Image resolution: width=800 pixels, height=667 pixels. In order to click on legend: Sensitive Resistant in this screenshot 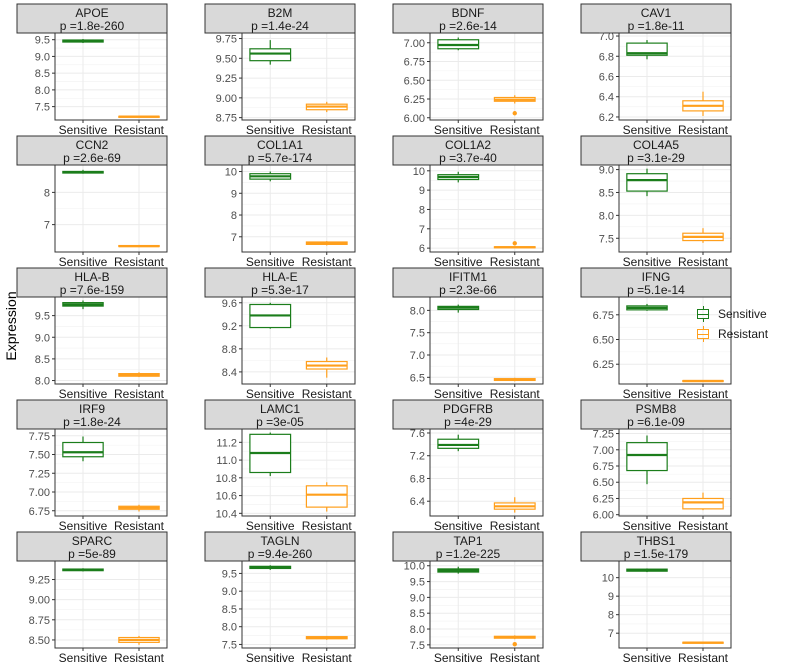, I will do `click(731, 324)`.